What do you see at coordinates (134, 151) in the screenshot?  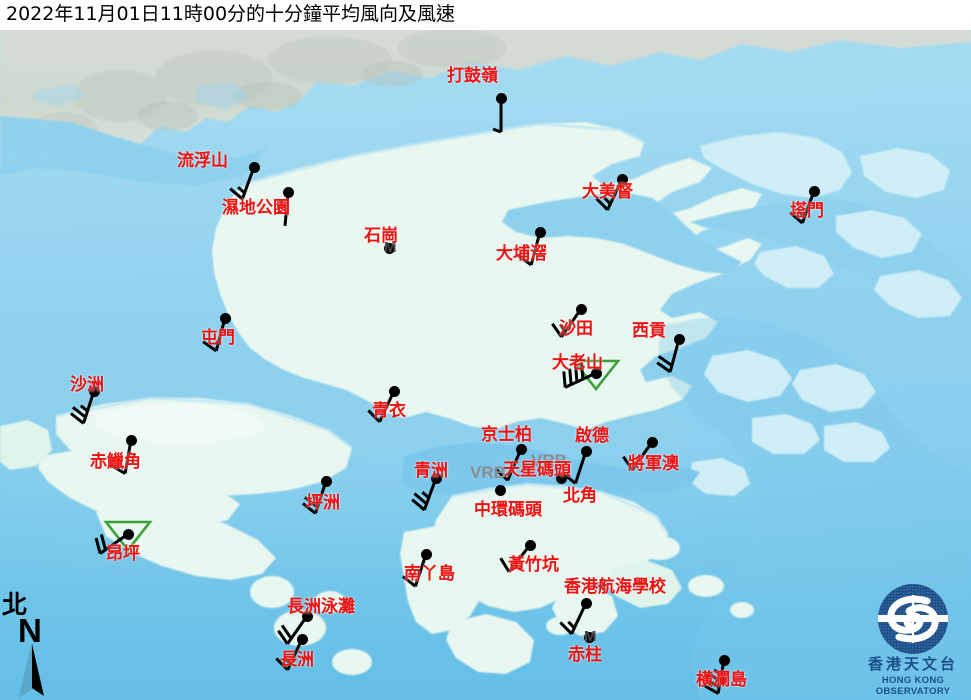 I see `deep-bay` at bounding box center [134, 151].